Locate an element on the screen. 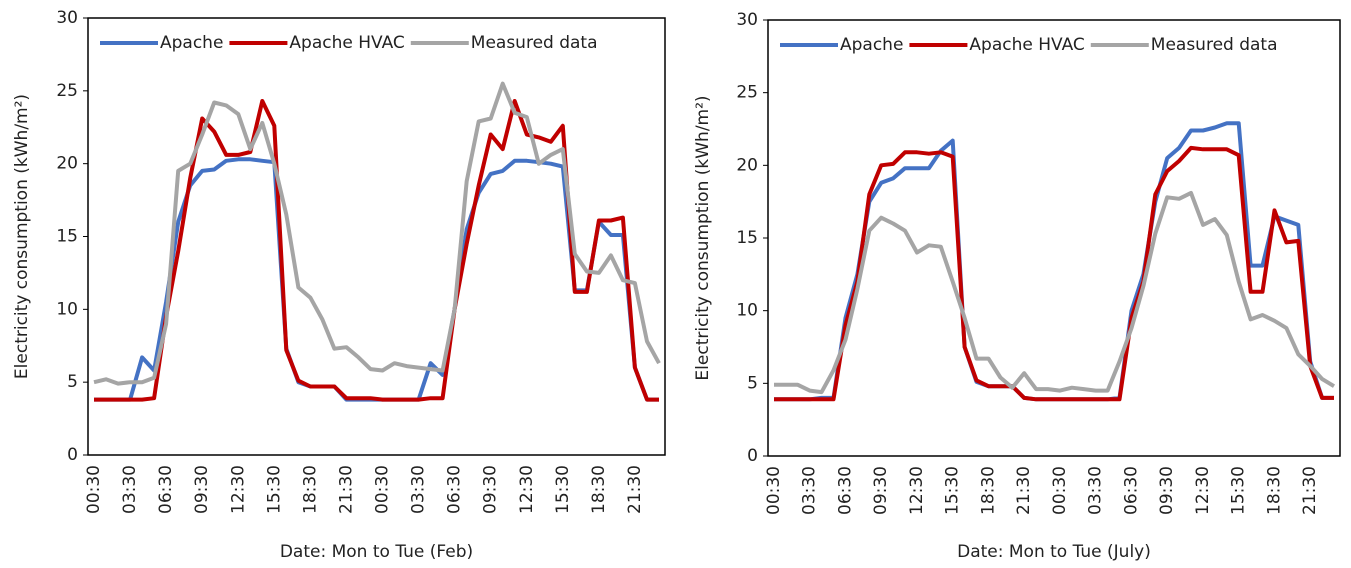 The width and height of the screenshot is (1351, 568). x-axis-title: Date: Mon to Tue (July) is located at coordinates (1054, 552).